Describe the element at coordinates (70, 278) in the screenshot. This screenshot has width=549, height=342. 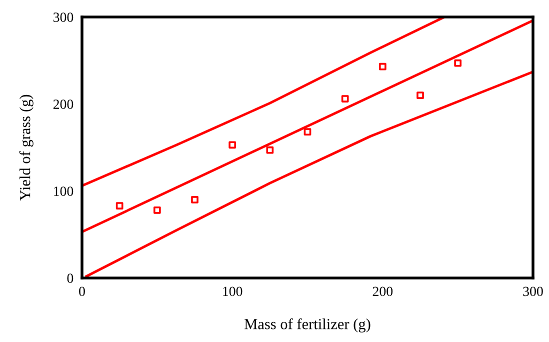
I see `y-tick-label: 0` at that location.